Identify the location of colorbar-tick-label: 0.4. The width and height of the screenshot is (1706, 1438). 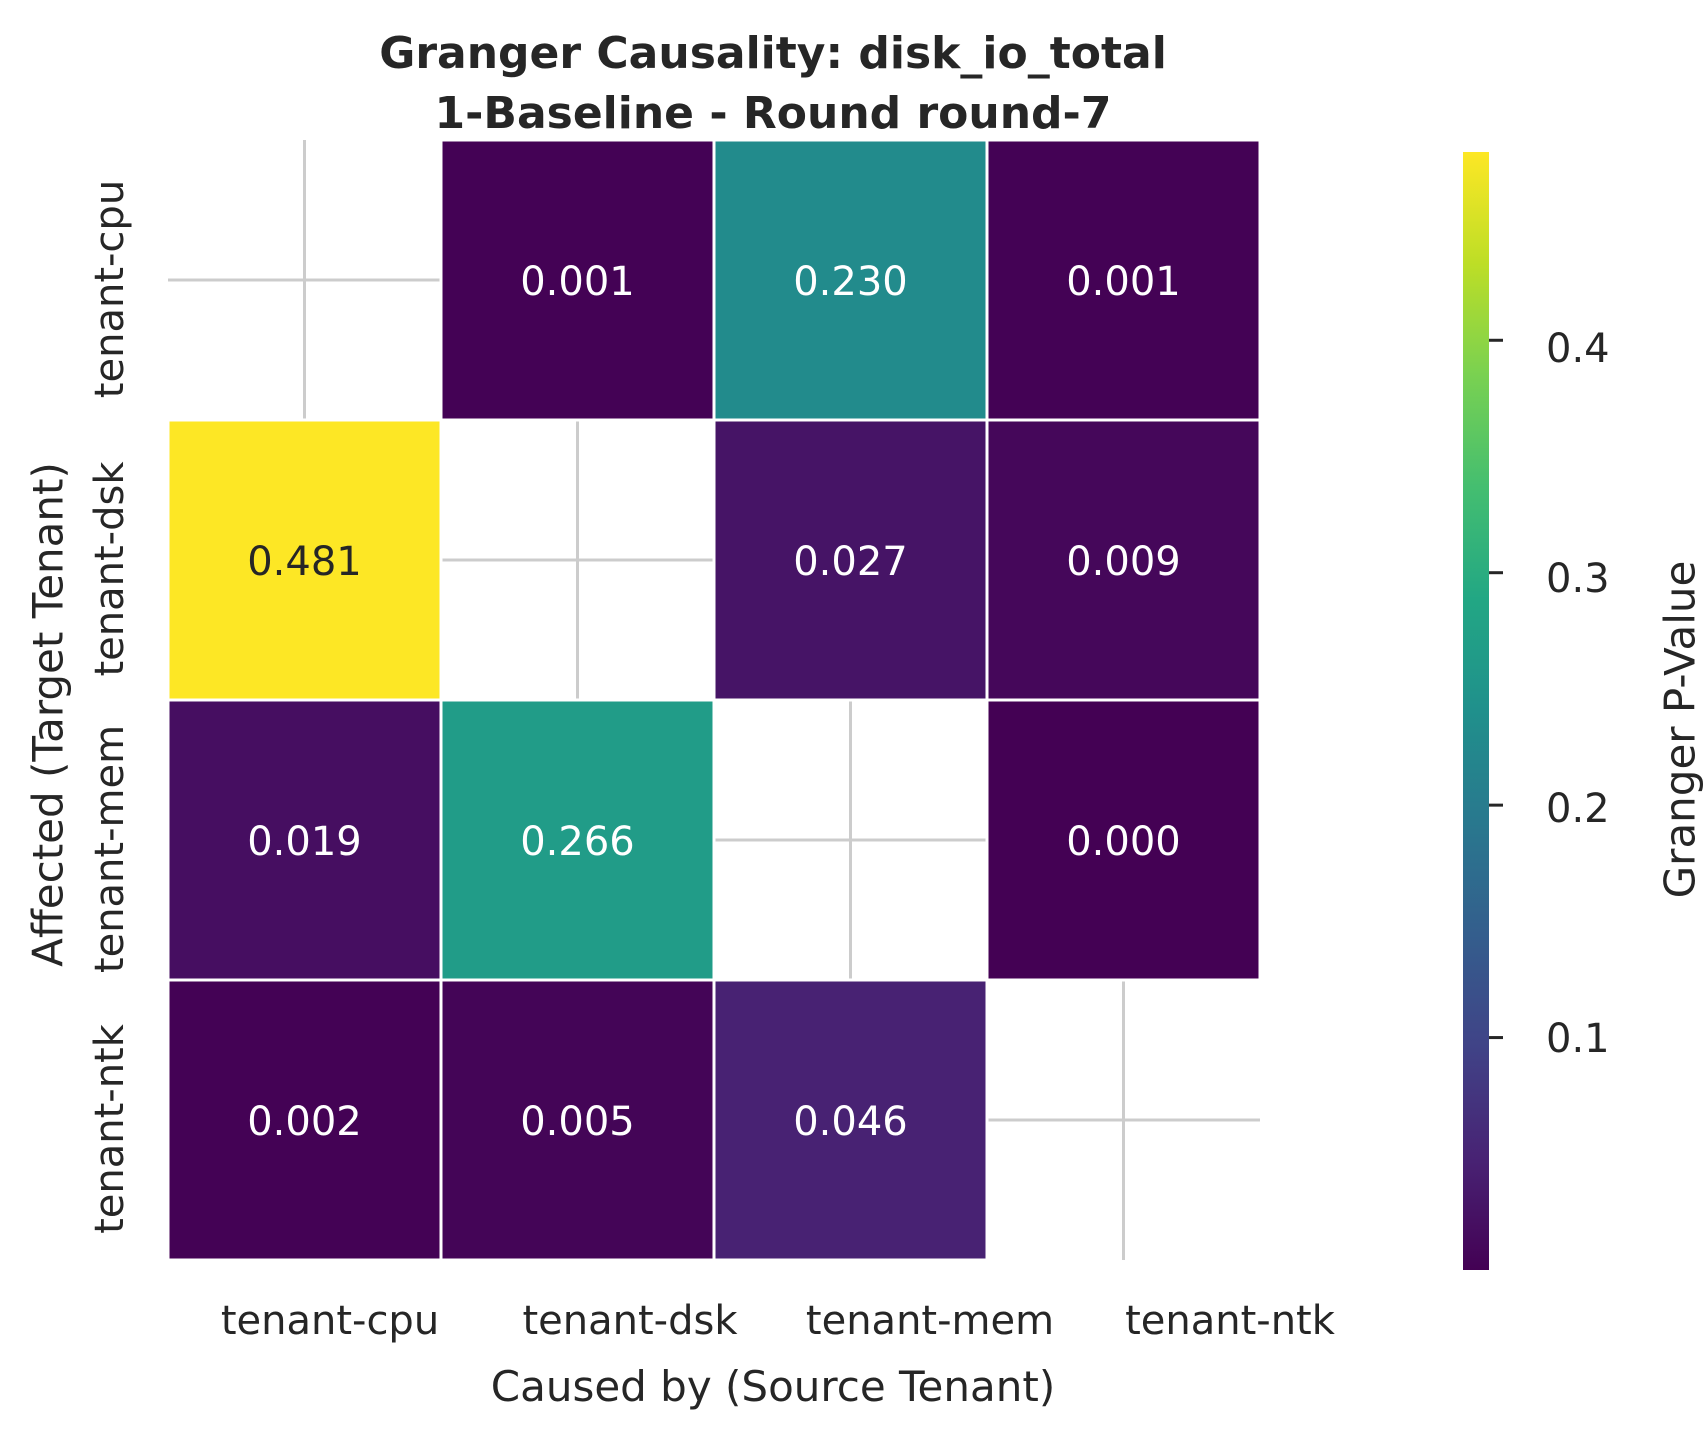
(1578, 349).